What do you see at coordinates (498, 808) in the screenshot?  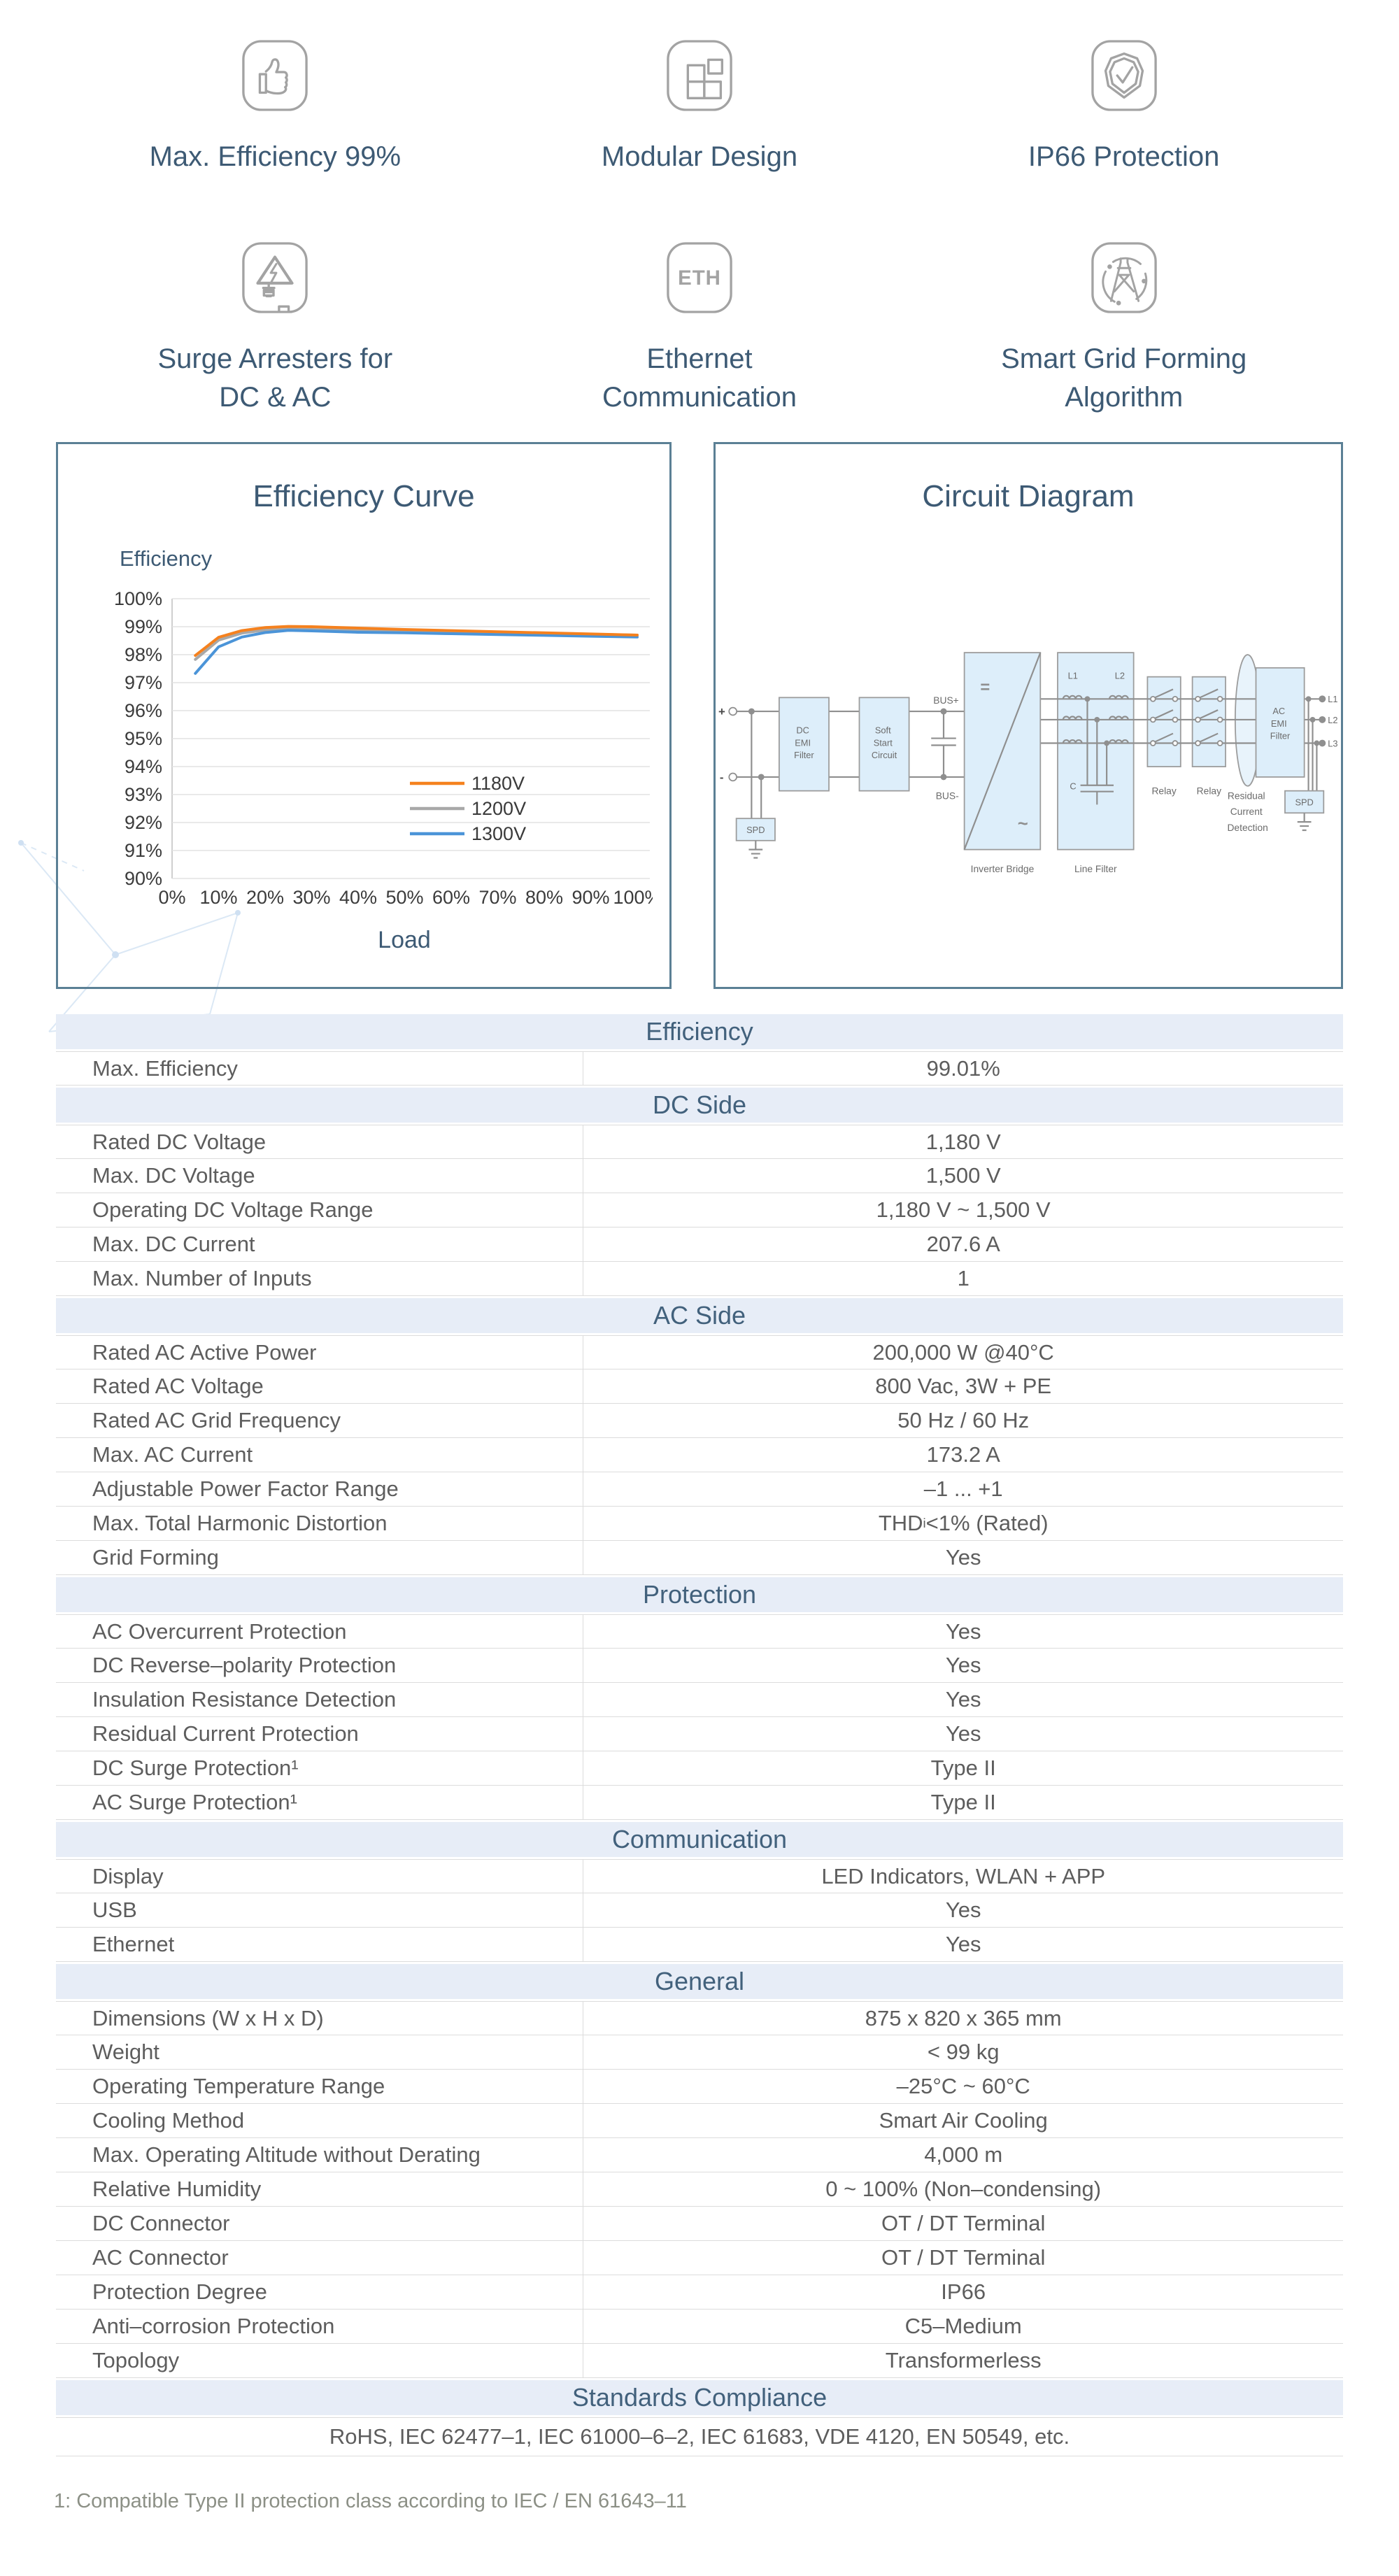 I see `legend-label-1200V: 1200V` at bounding box center [498, 808].